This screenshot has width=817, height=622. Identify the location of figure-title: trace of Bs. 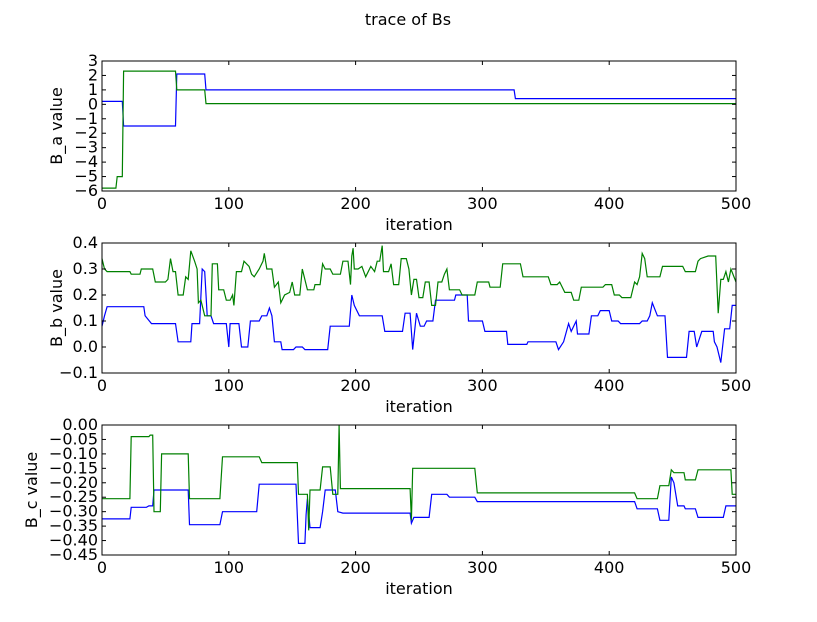
(408, 19).